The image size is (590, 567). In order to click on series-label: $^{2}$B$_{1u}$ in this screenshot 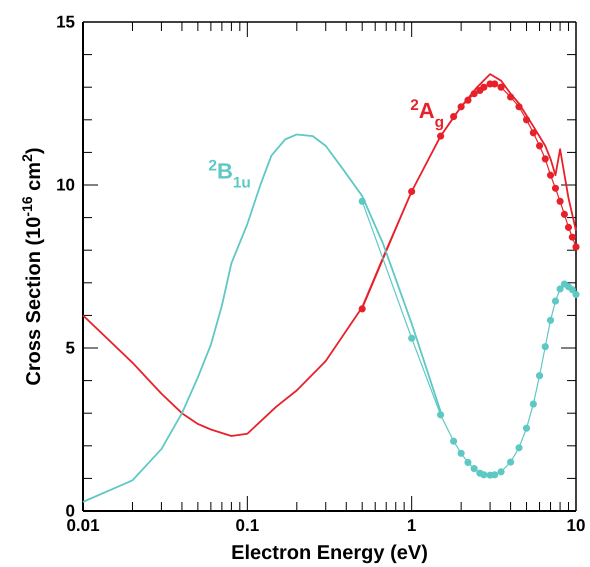, I will do `click(229, 173)`.